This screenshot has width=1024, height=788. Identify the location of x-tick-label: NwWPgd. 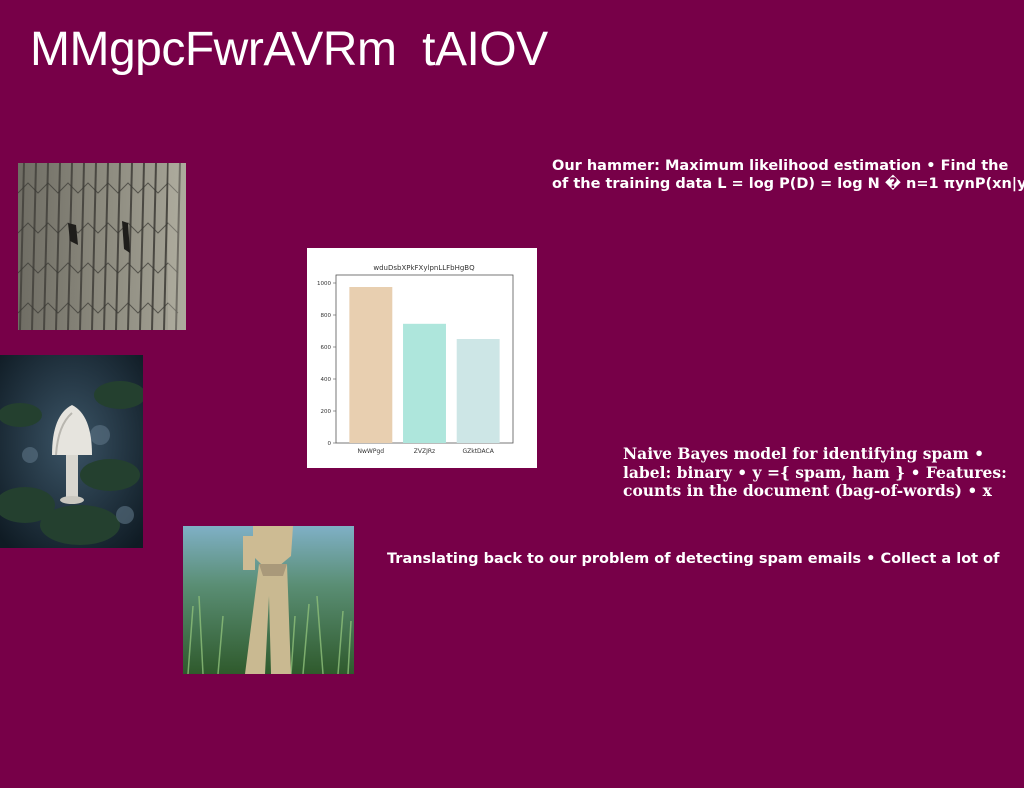
(371, 451).